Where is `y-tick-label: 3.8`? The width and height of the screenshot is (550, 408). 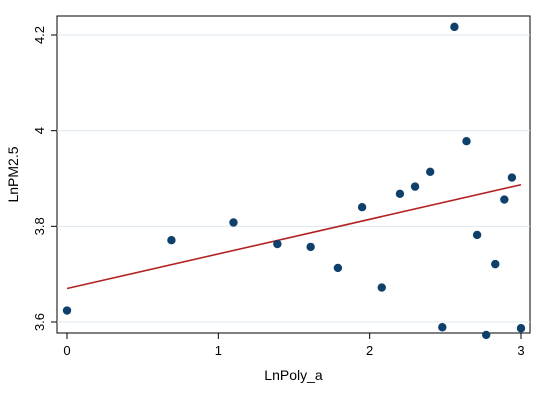
y-tick-label: 3.8 is located at coordinates (39, 226).